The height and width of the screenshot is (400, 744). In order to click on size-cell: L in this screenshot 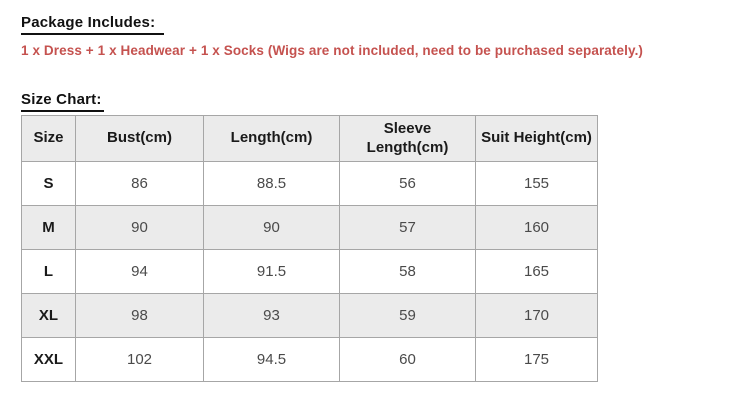, I will do `click(48, 271)`.